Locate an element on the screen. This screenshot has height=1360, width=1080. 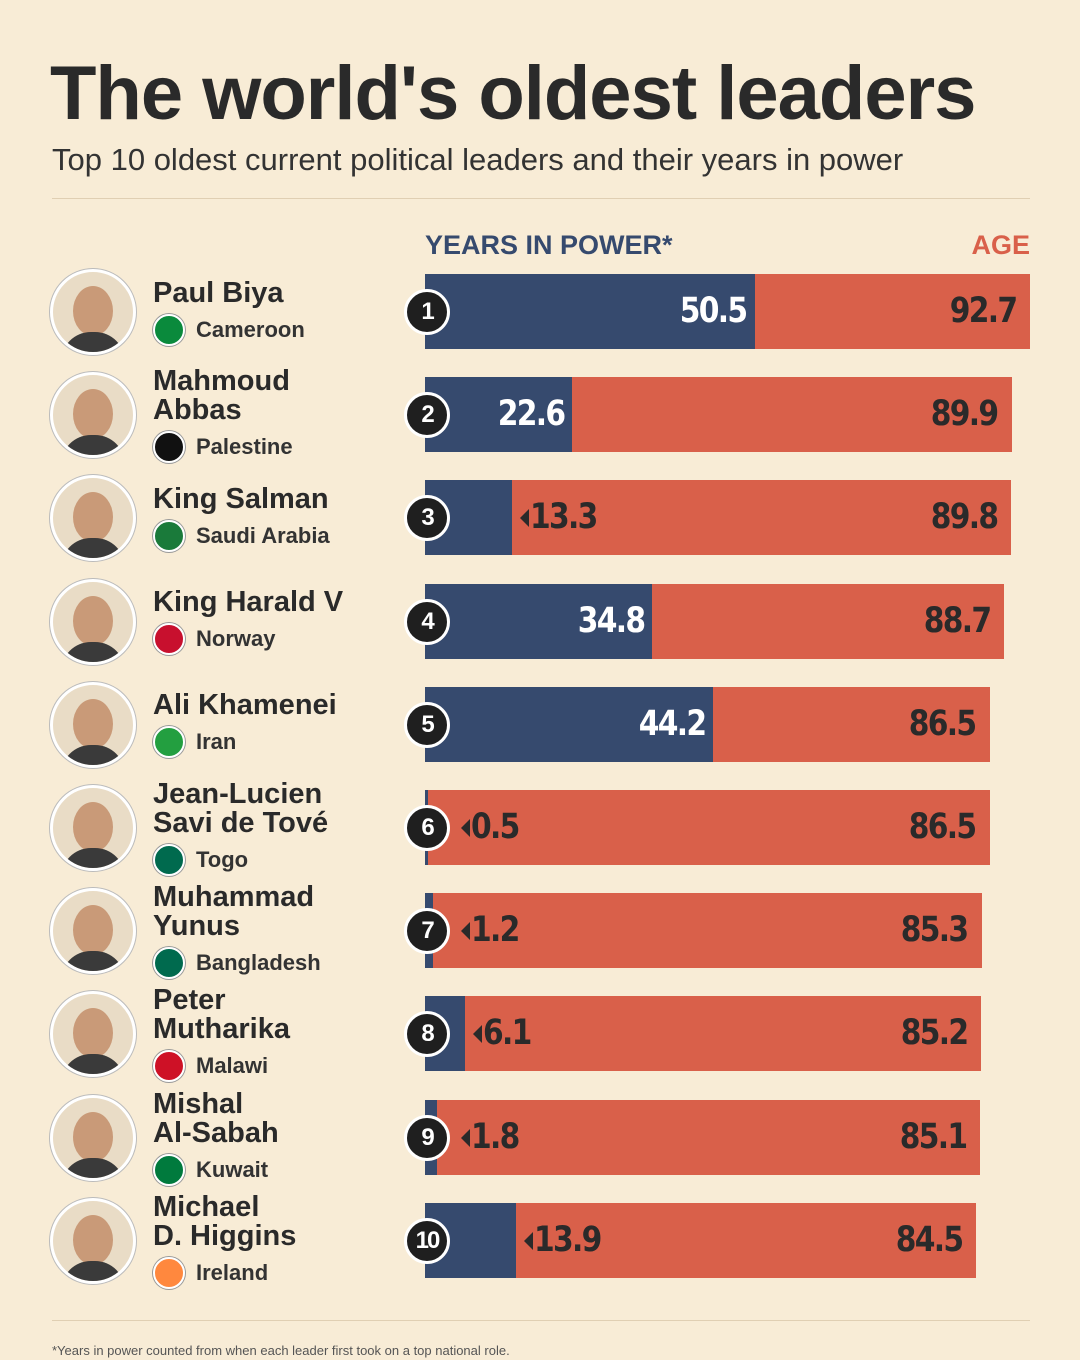
country-row: Palestine is located at coordinates (273, 447).